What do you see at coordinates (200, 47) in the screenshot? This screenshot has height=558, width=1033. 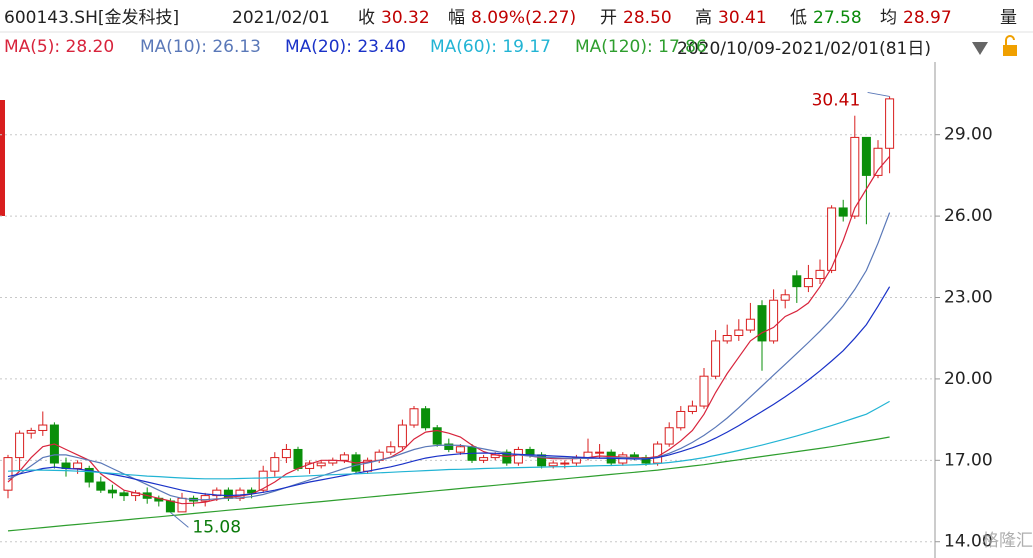 I see `legend-entry: MA(10): 26.13` at bounding box center [200, 47].